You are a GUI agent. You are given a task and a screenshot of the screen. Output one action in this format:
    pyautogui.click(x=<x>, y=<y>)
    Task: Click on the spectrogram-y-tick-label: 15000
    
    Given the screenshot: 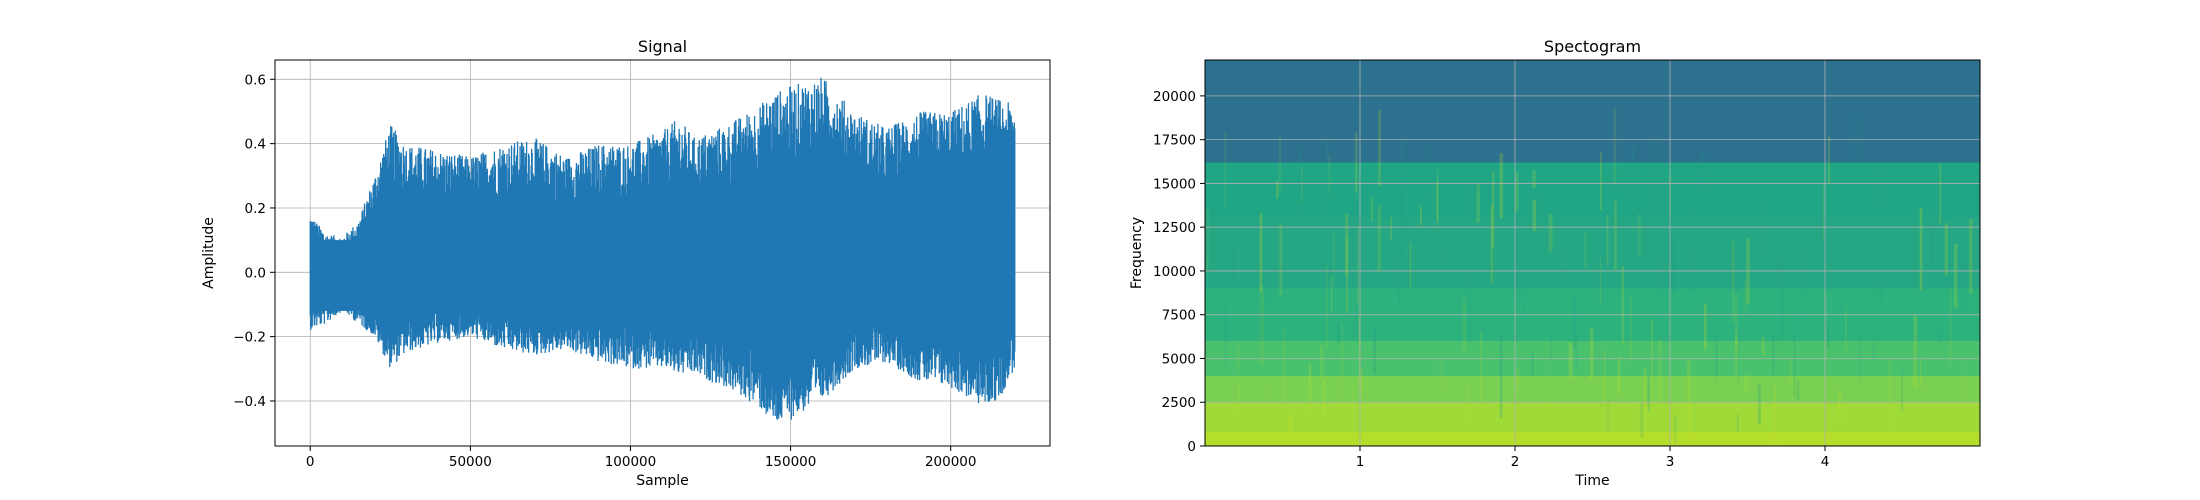 What is the action you would take?
    pyautogui.click(x=1174, y=184)
    